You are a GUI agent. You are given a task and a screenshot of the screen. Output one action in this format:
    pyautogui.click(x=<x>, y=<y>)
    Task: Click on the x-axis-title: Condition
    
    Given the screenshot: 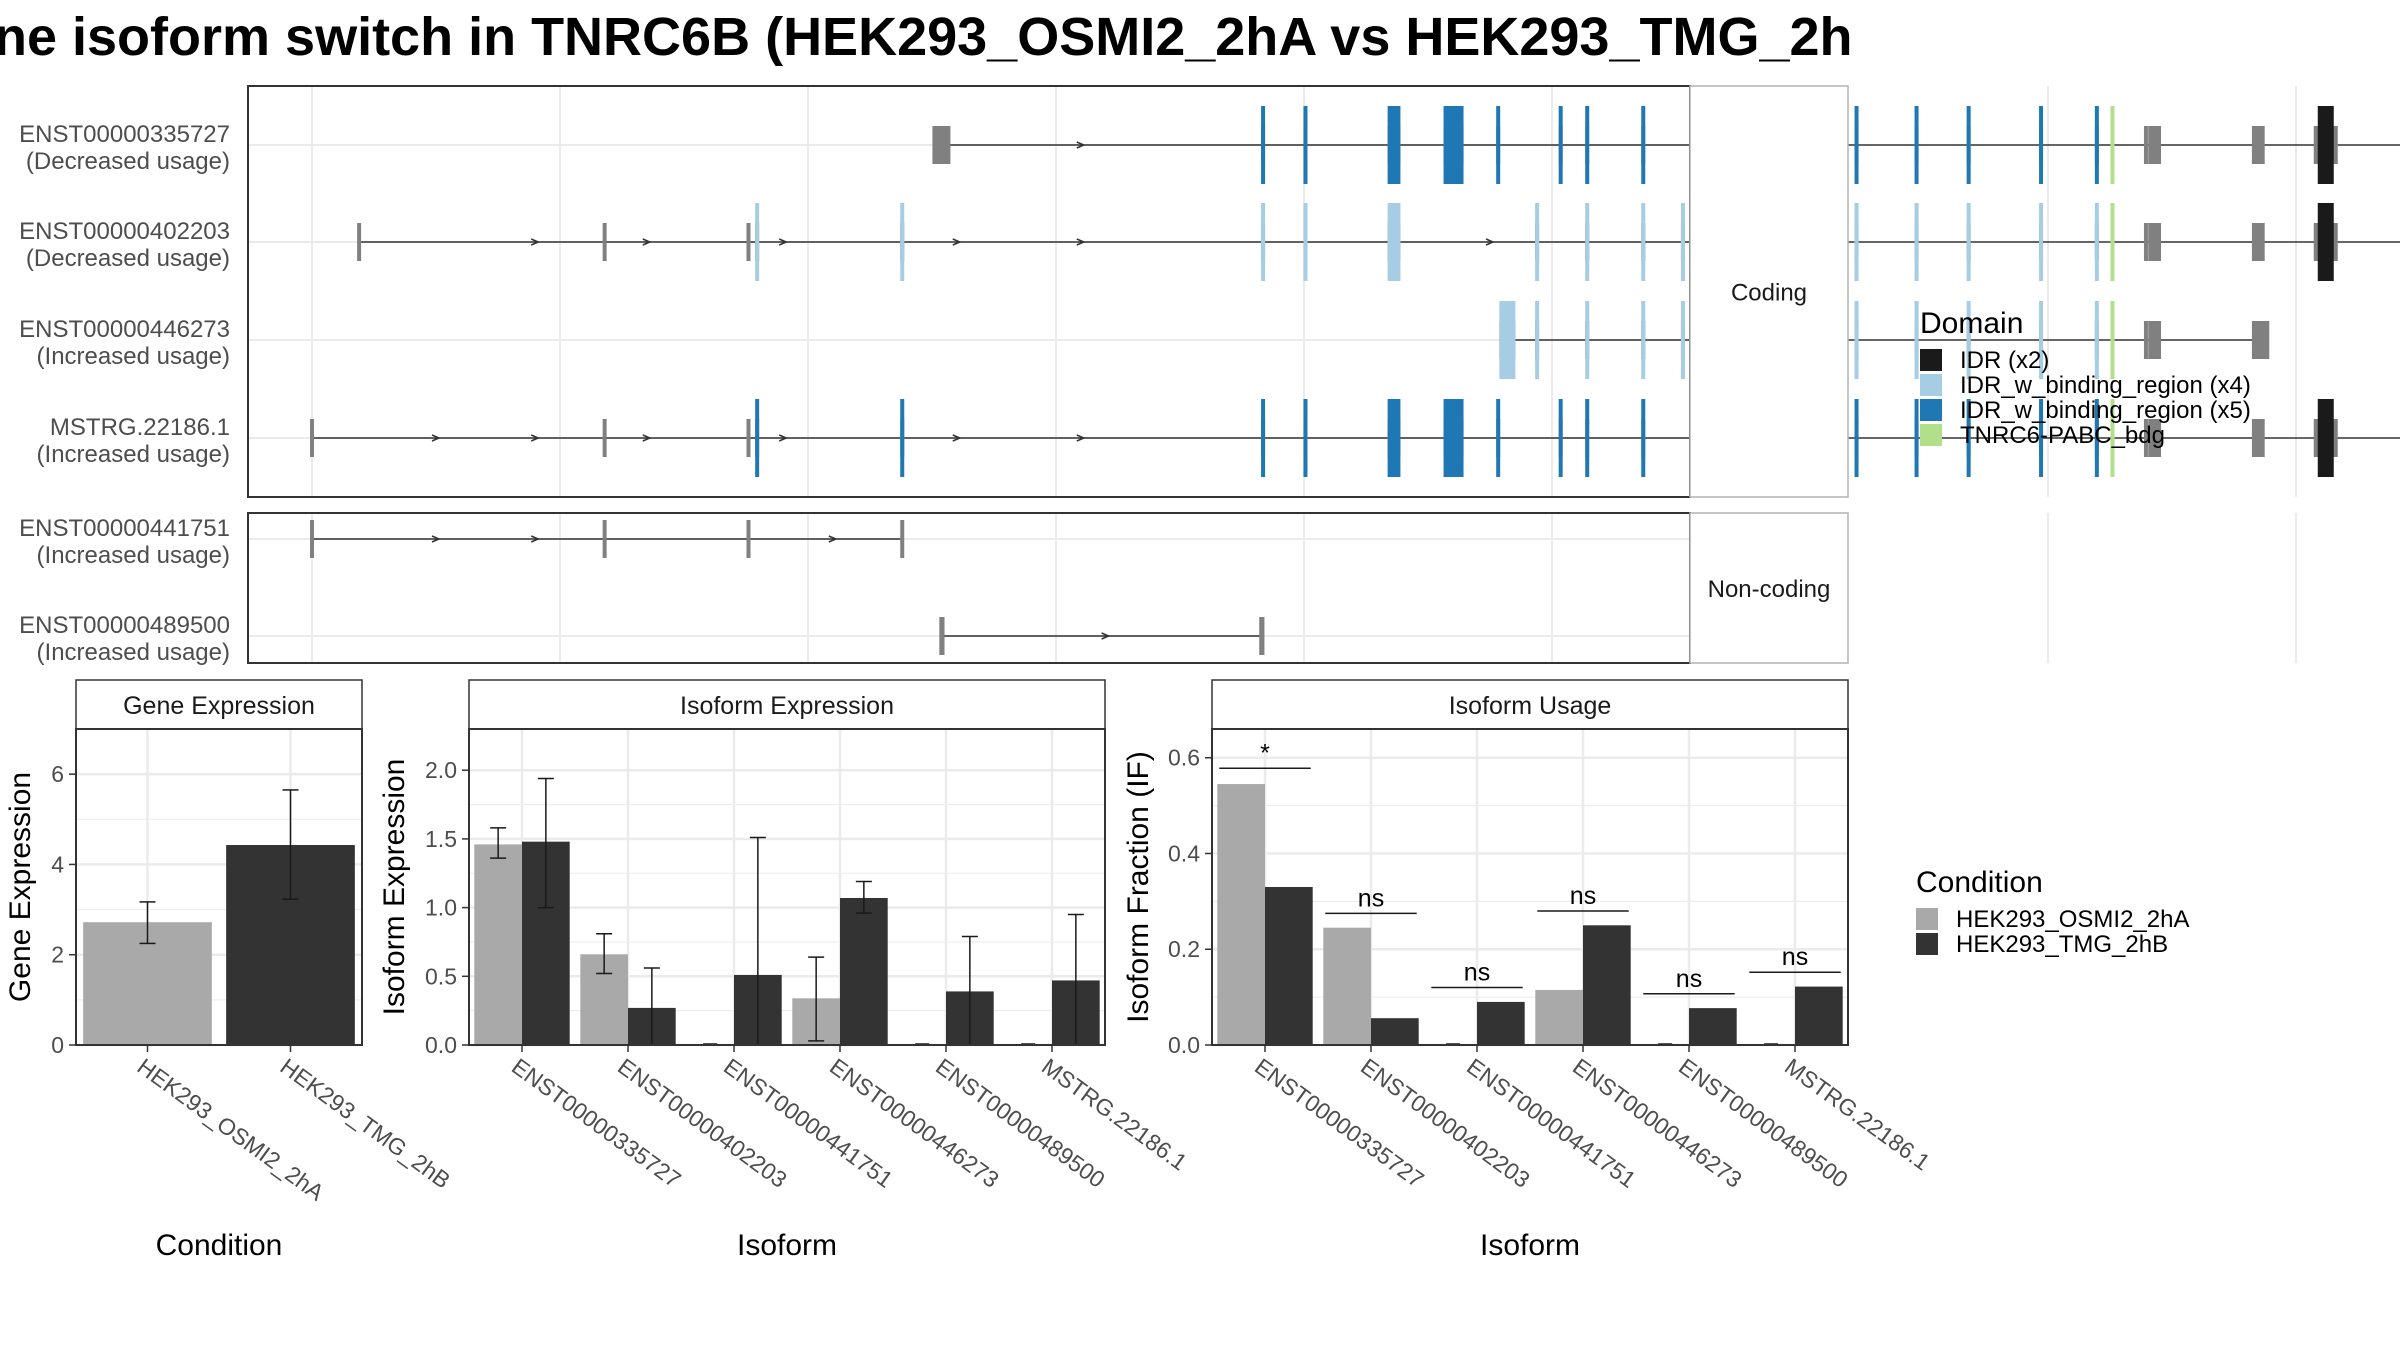 What is the action you would take?
    pyautogui.click(x=219, y=1245)
    